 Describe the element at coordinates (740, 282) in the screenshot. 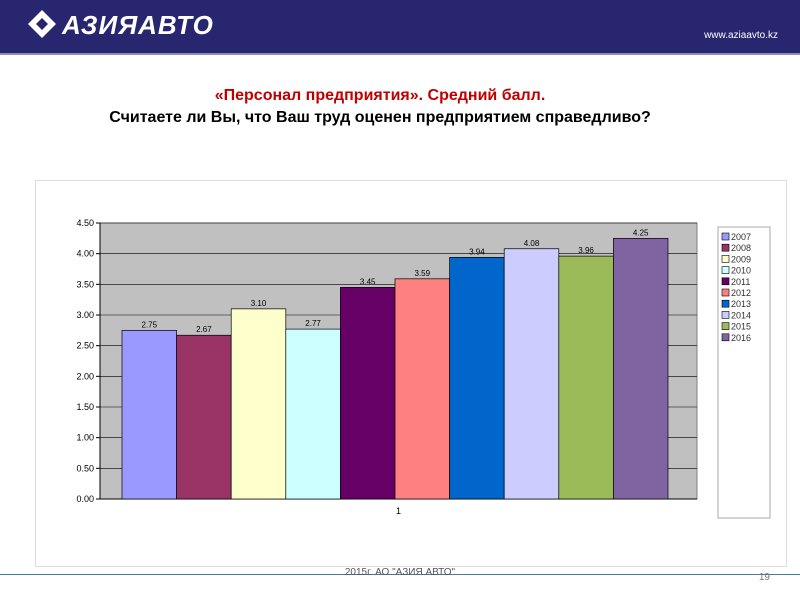

I see `legend-label: 2011` at that location.